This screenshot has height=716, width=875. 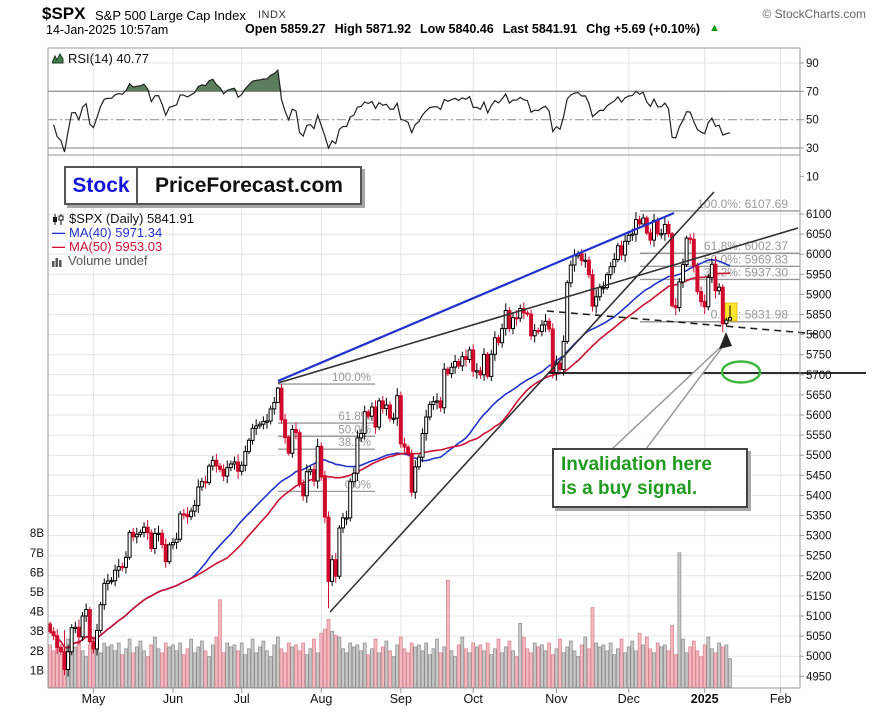 I want to click on svg-text: 50.0%: 5969.83, so click(x=746, y=259).